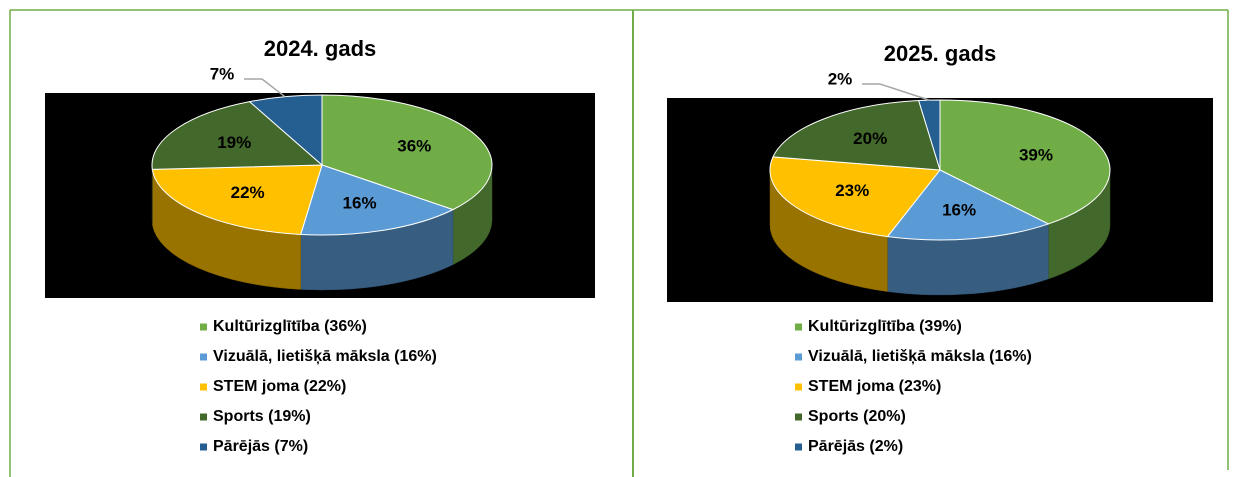 The width and height of the screenshot is (1237, 477). What do you see at coordinates (262, 416) in the screenshot?
I see `legend-label: Sports (19%)` at bounding box center [262, 416].